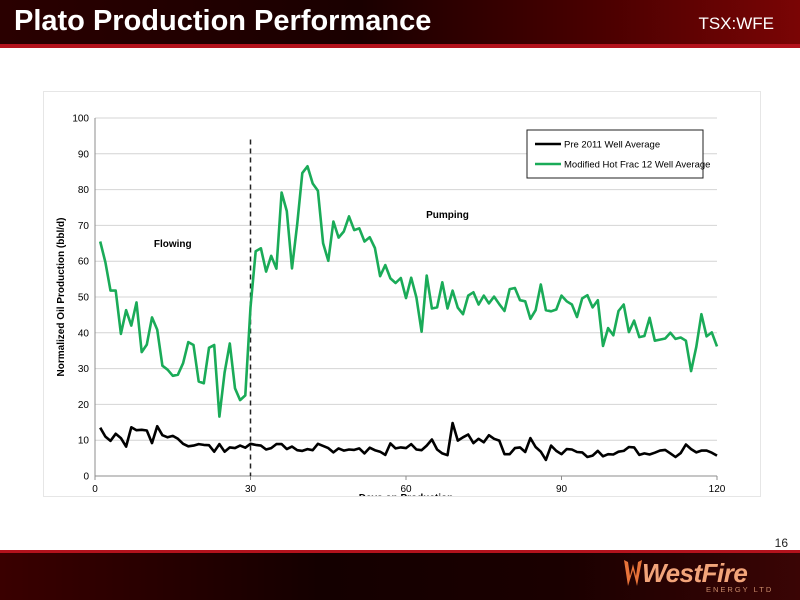  Describe the element at coordinates (84, 190) in the screenshot. I see `y-tick-label: 80` at that location.